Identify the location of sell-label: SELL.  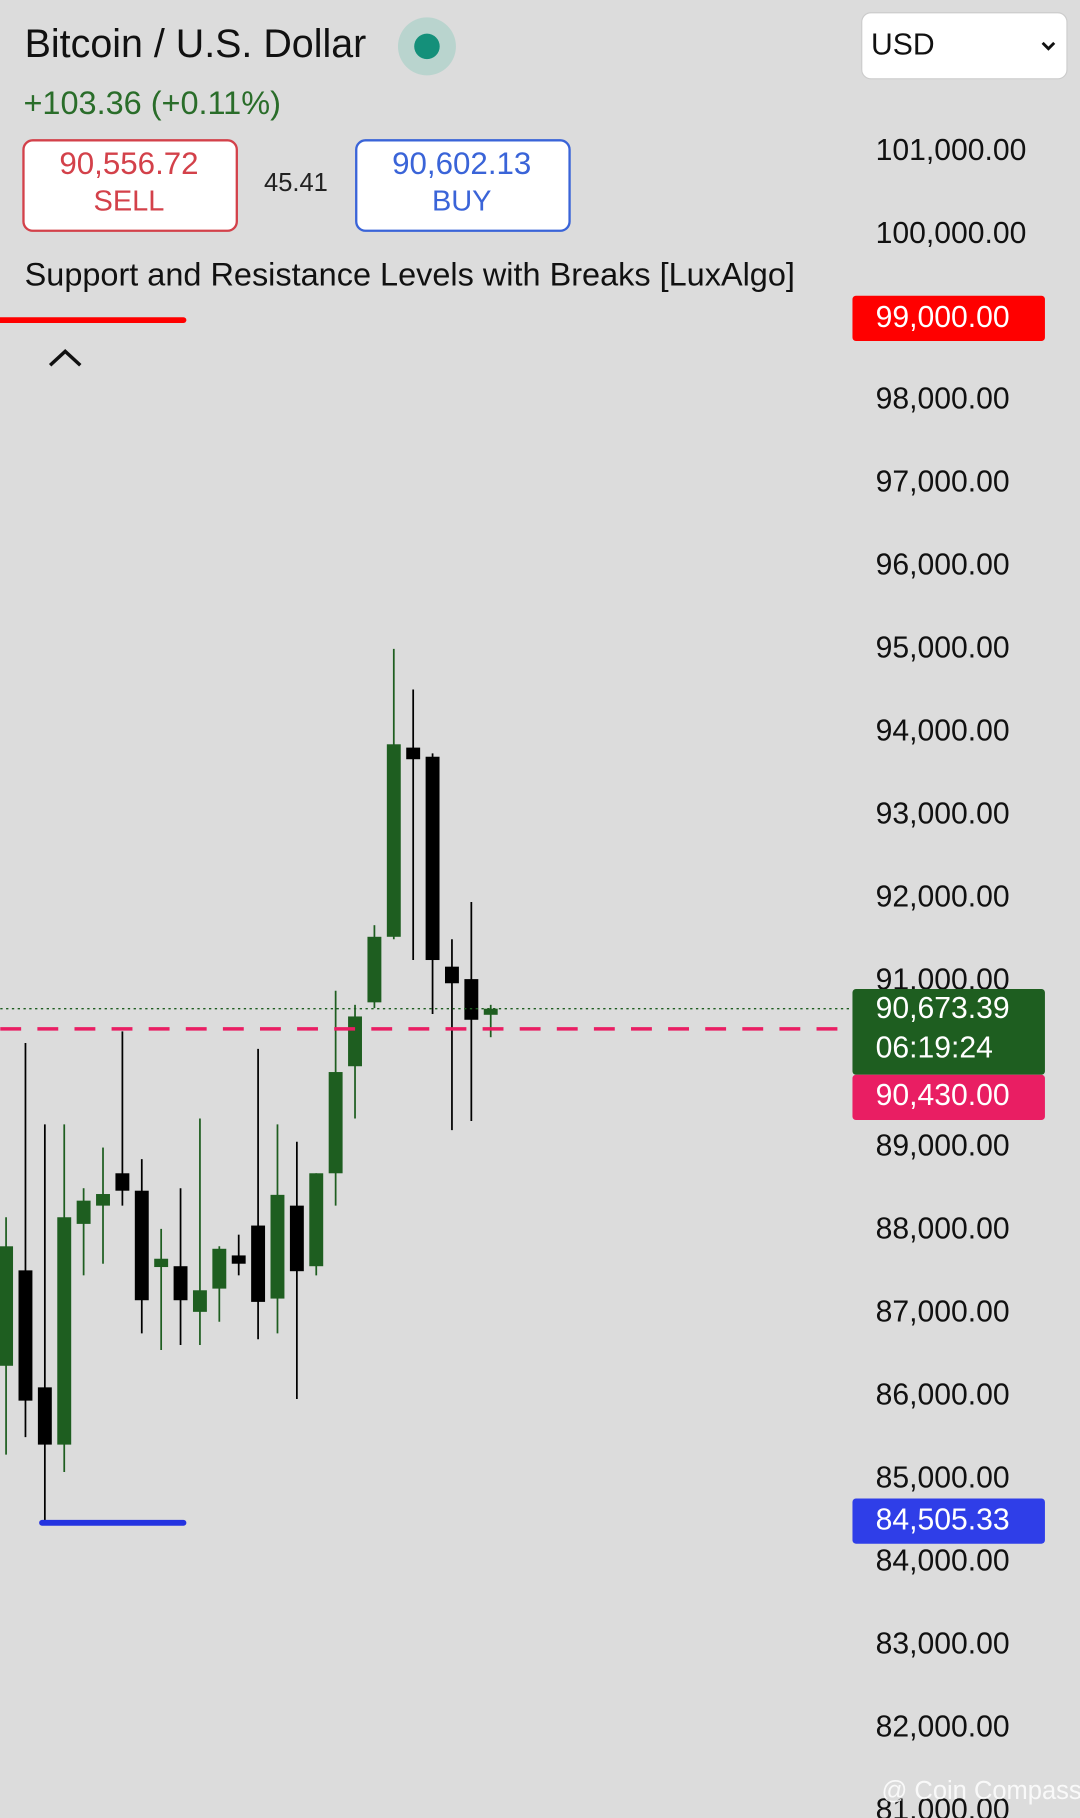
(129, 202).